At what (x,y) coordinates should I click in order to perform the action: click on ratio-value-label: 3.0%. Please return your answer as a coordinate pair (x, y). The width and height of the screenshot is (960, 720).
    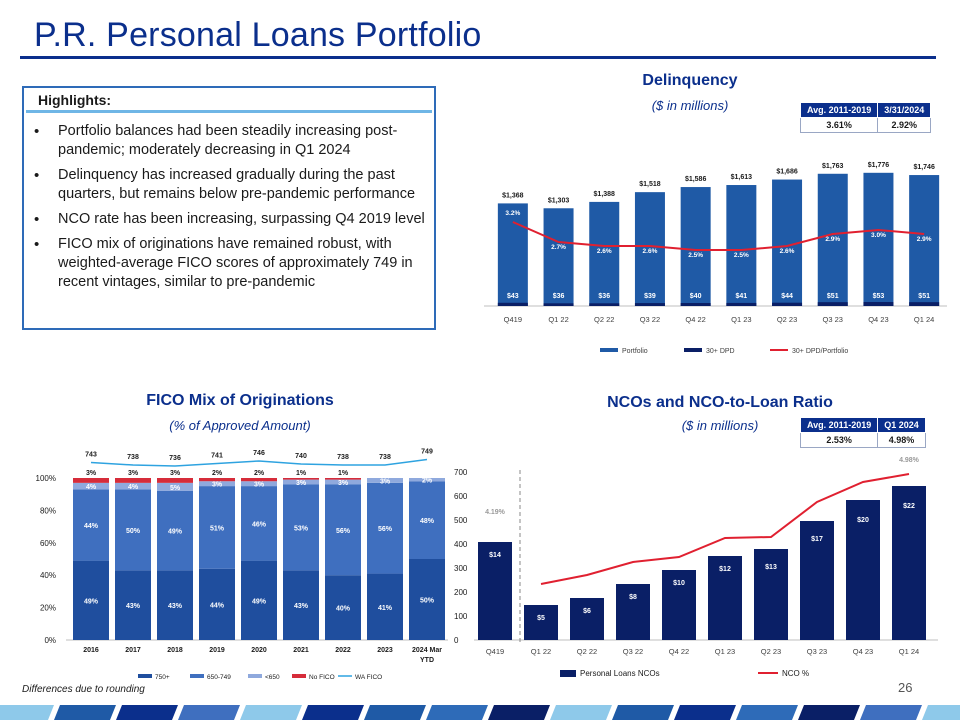
    Looking at the image, I should click on (878, 235).